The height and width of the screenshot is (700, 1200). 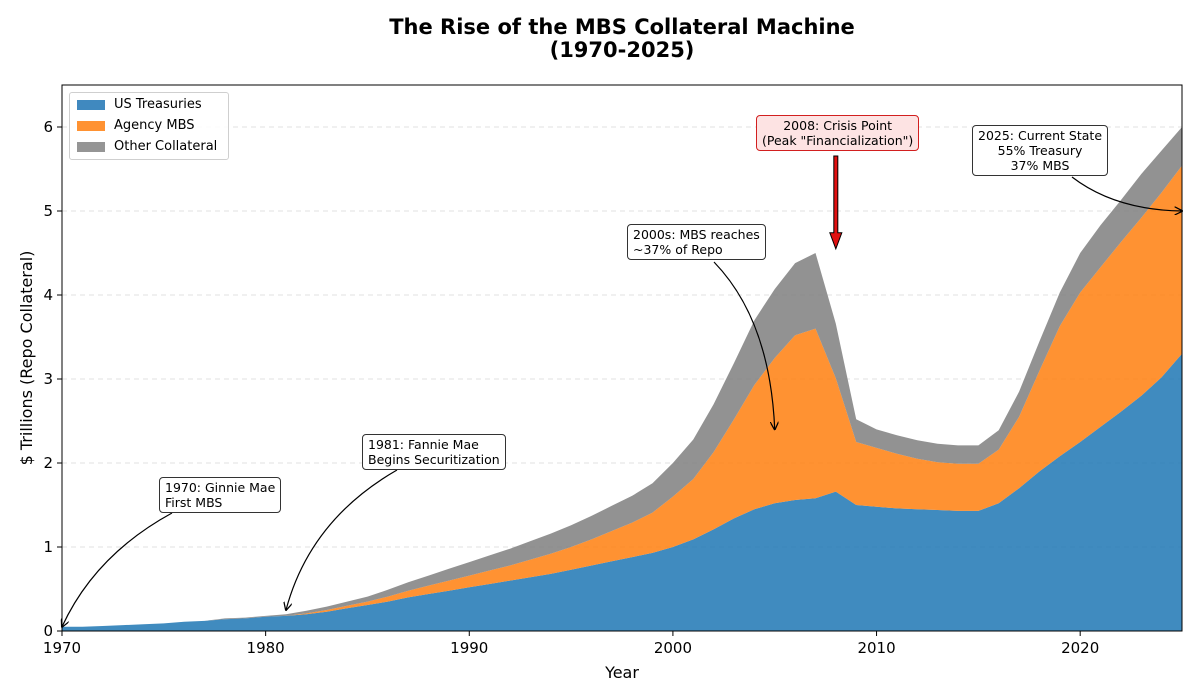 I want to click on x-tick-label: 1970, so click(x=62, y=648).